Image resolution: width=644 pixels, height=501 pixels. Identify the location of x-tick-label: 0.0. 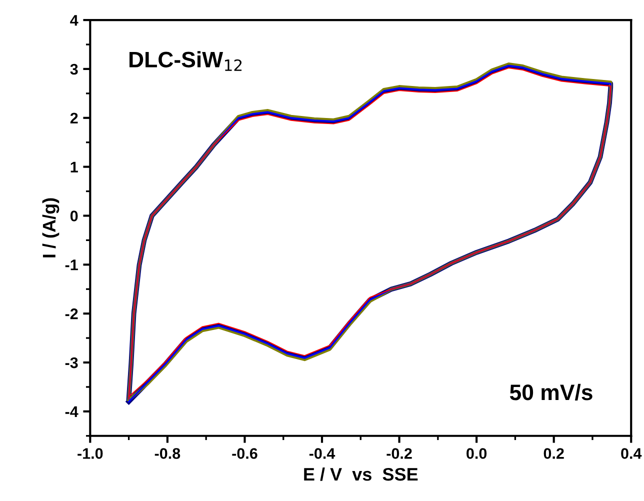
(476, 453).